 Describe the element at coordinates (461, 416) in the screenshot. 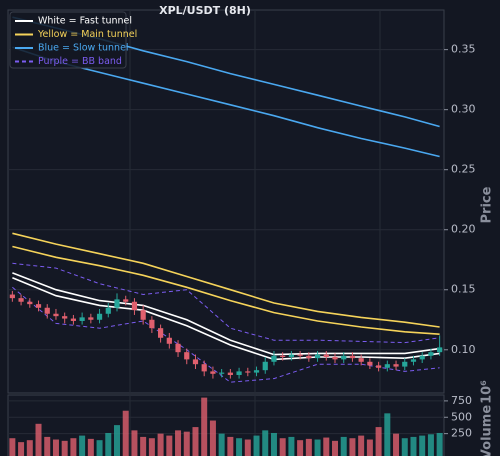

I see `y-tick-label: 500` at that location.